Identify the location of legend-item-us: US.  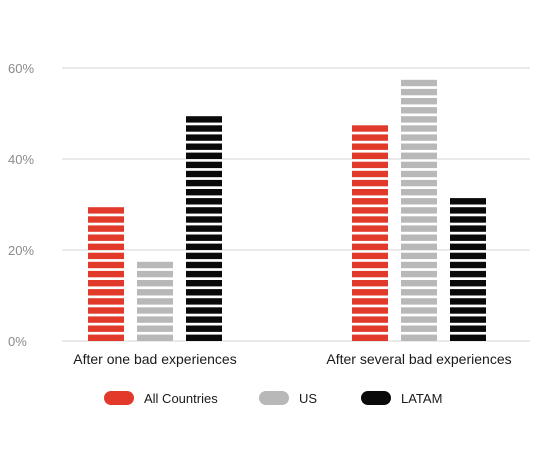
(288, 398).